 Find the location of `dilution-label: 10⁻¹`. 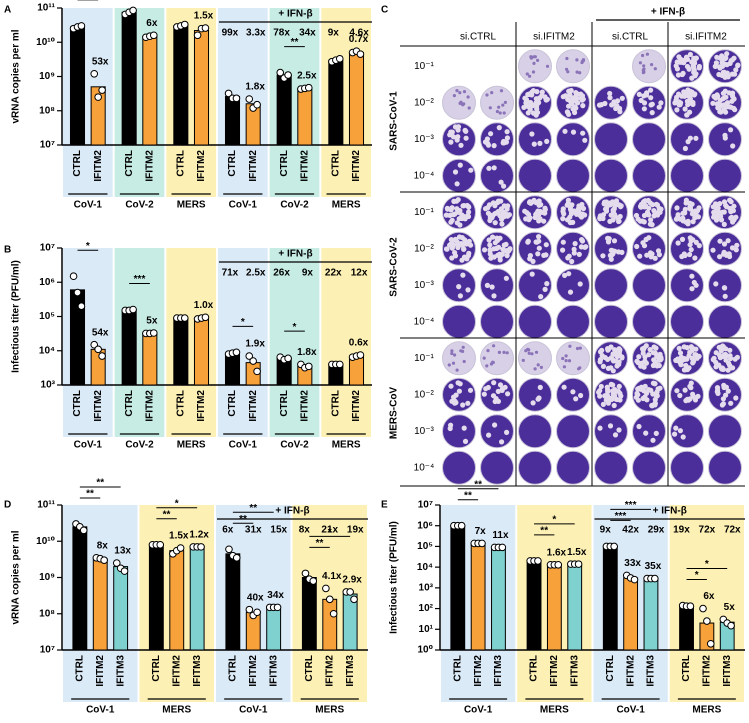

dilution-label: 10⁻¹ is located at coordinates (424, 358).